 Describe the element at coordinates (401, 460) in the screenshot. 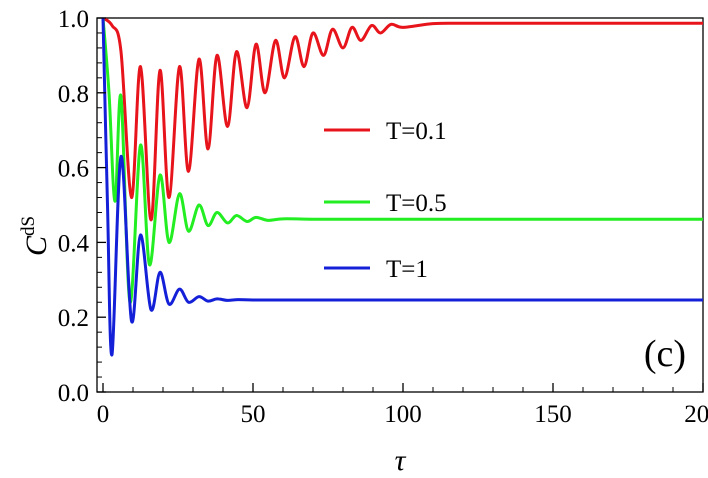

I see `x-axis-label: τ` at that location.